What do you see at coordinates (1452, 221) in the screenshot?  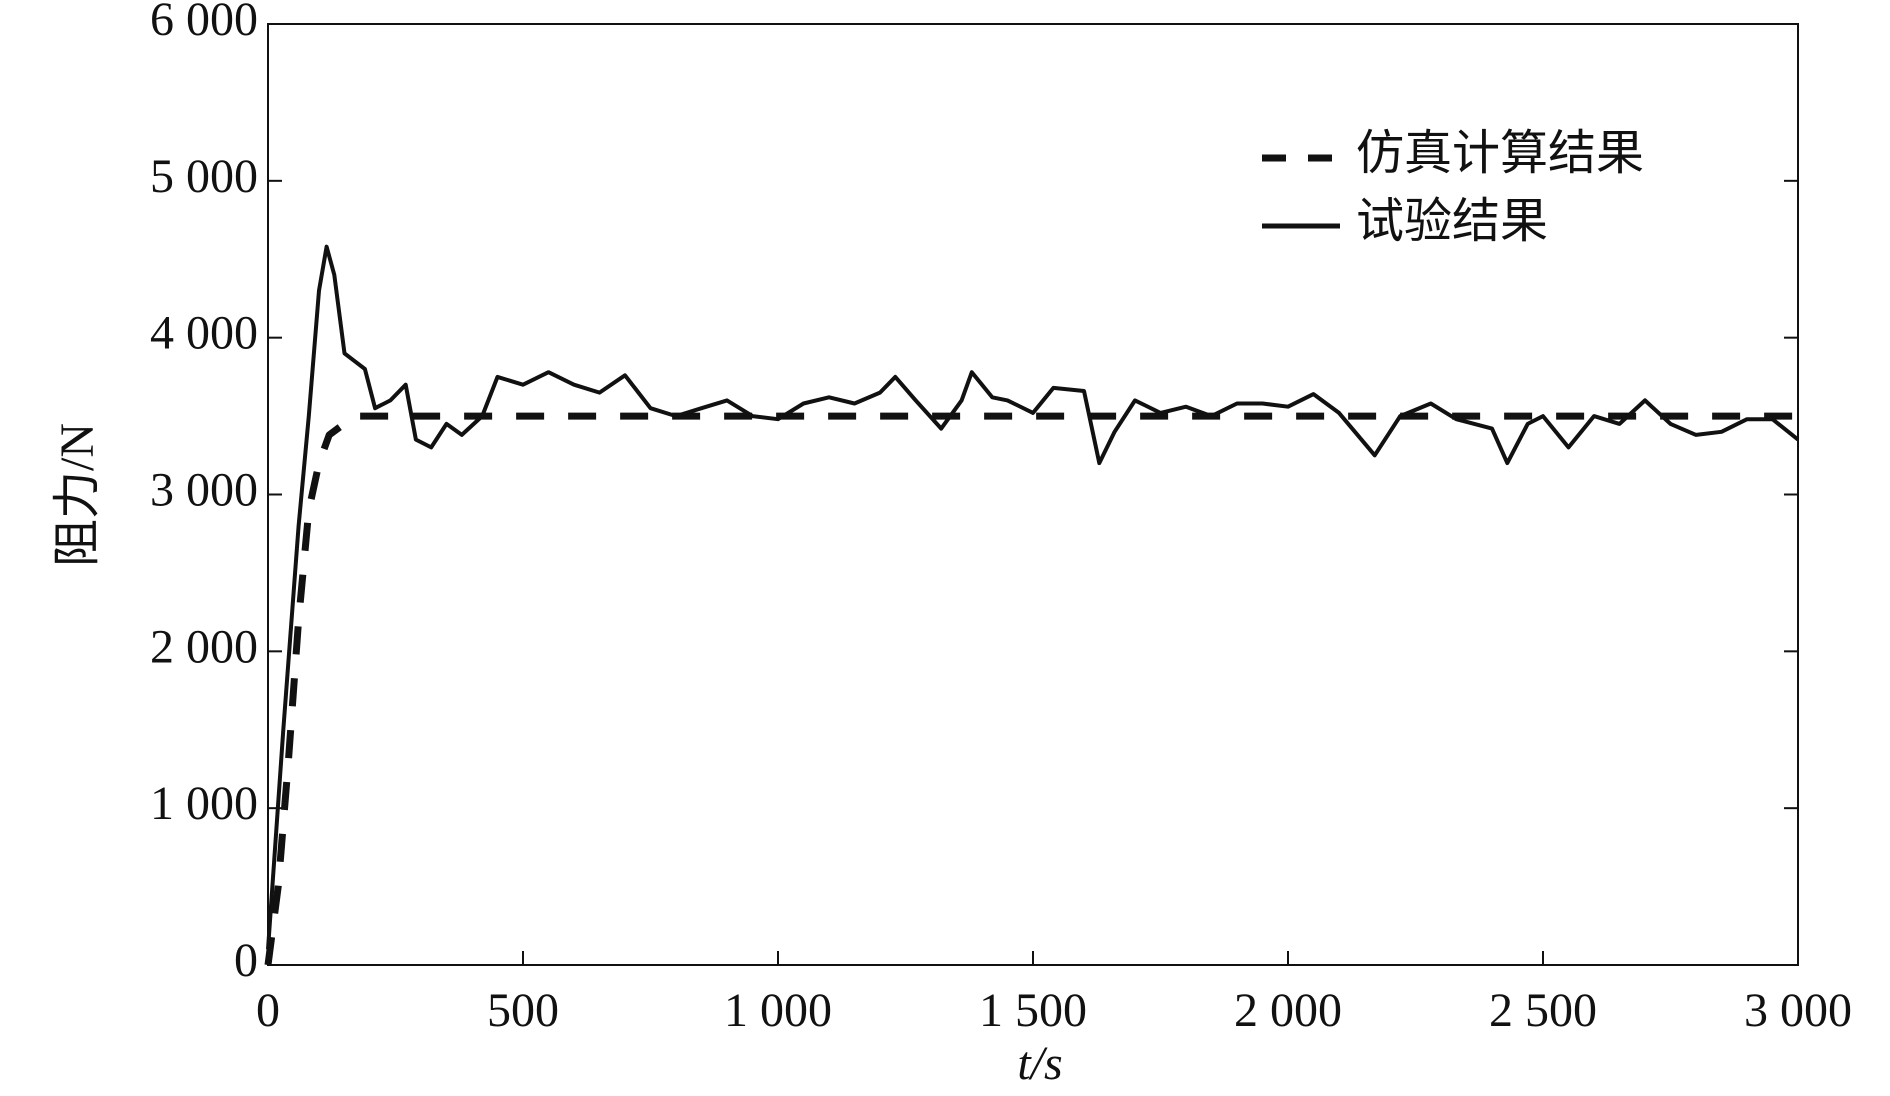 I see `legend-label: 试验结果` at bounding box center [1452, 221].